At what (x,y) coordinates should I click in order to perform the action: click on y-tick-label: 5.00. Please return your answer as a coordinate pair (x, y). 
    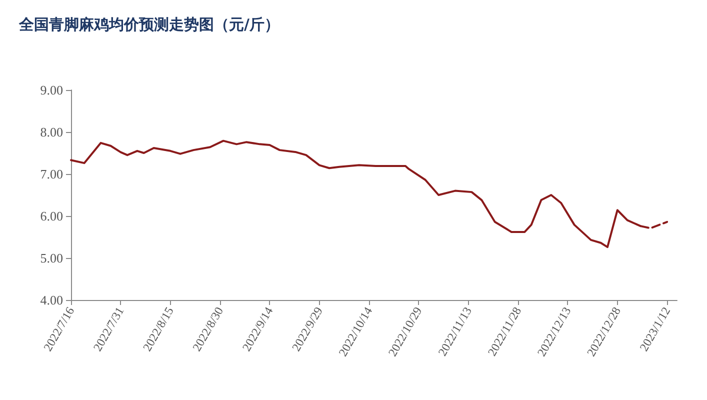
    Looking at the image, I should click on (51, 258).